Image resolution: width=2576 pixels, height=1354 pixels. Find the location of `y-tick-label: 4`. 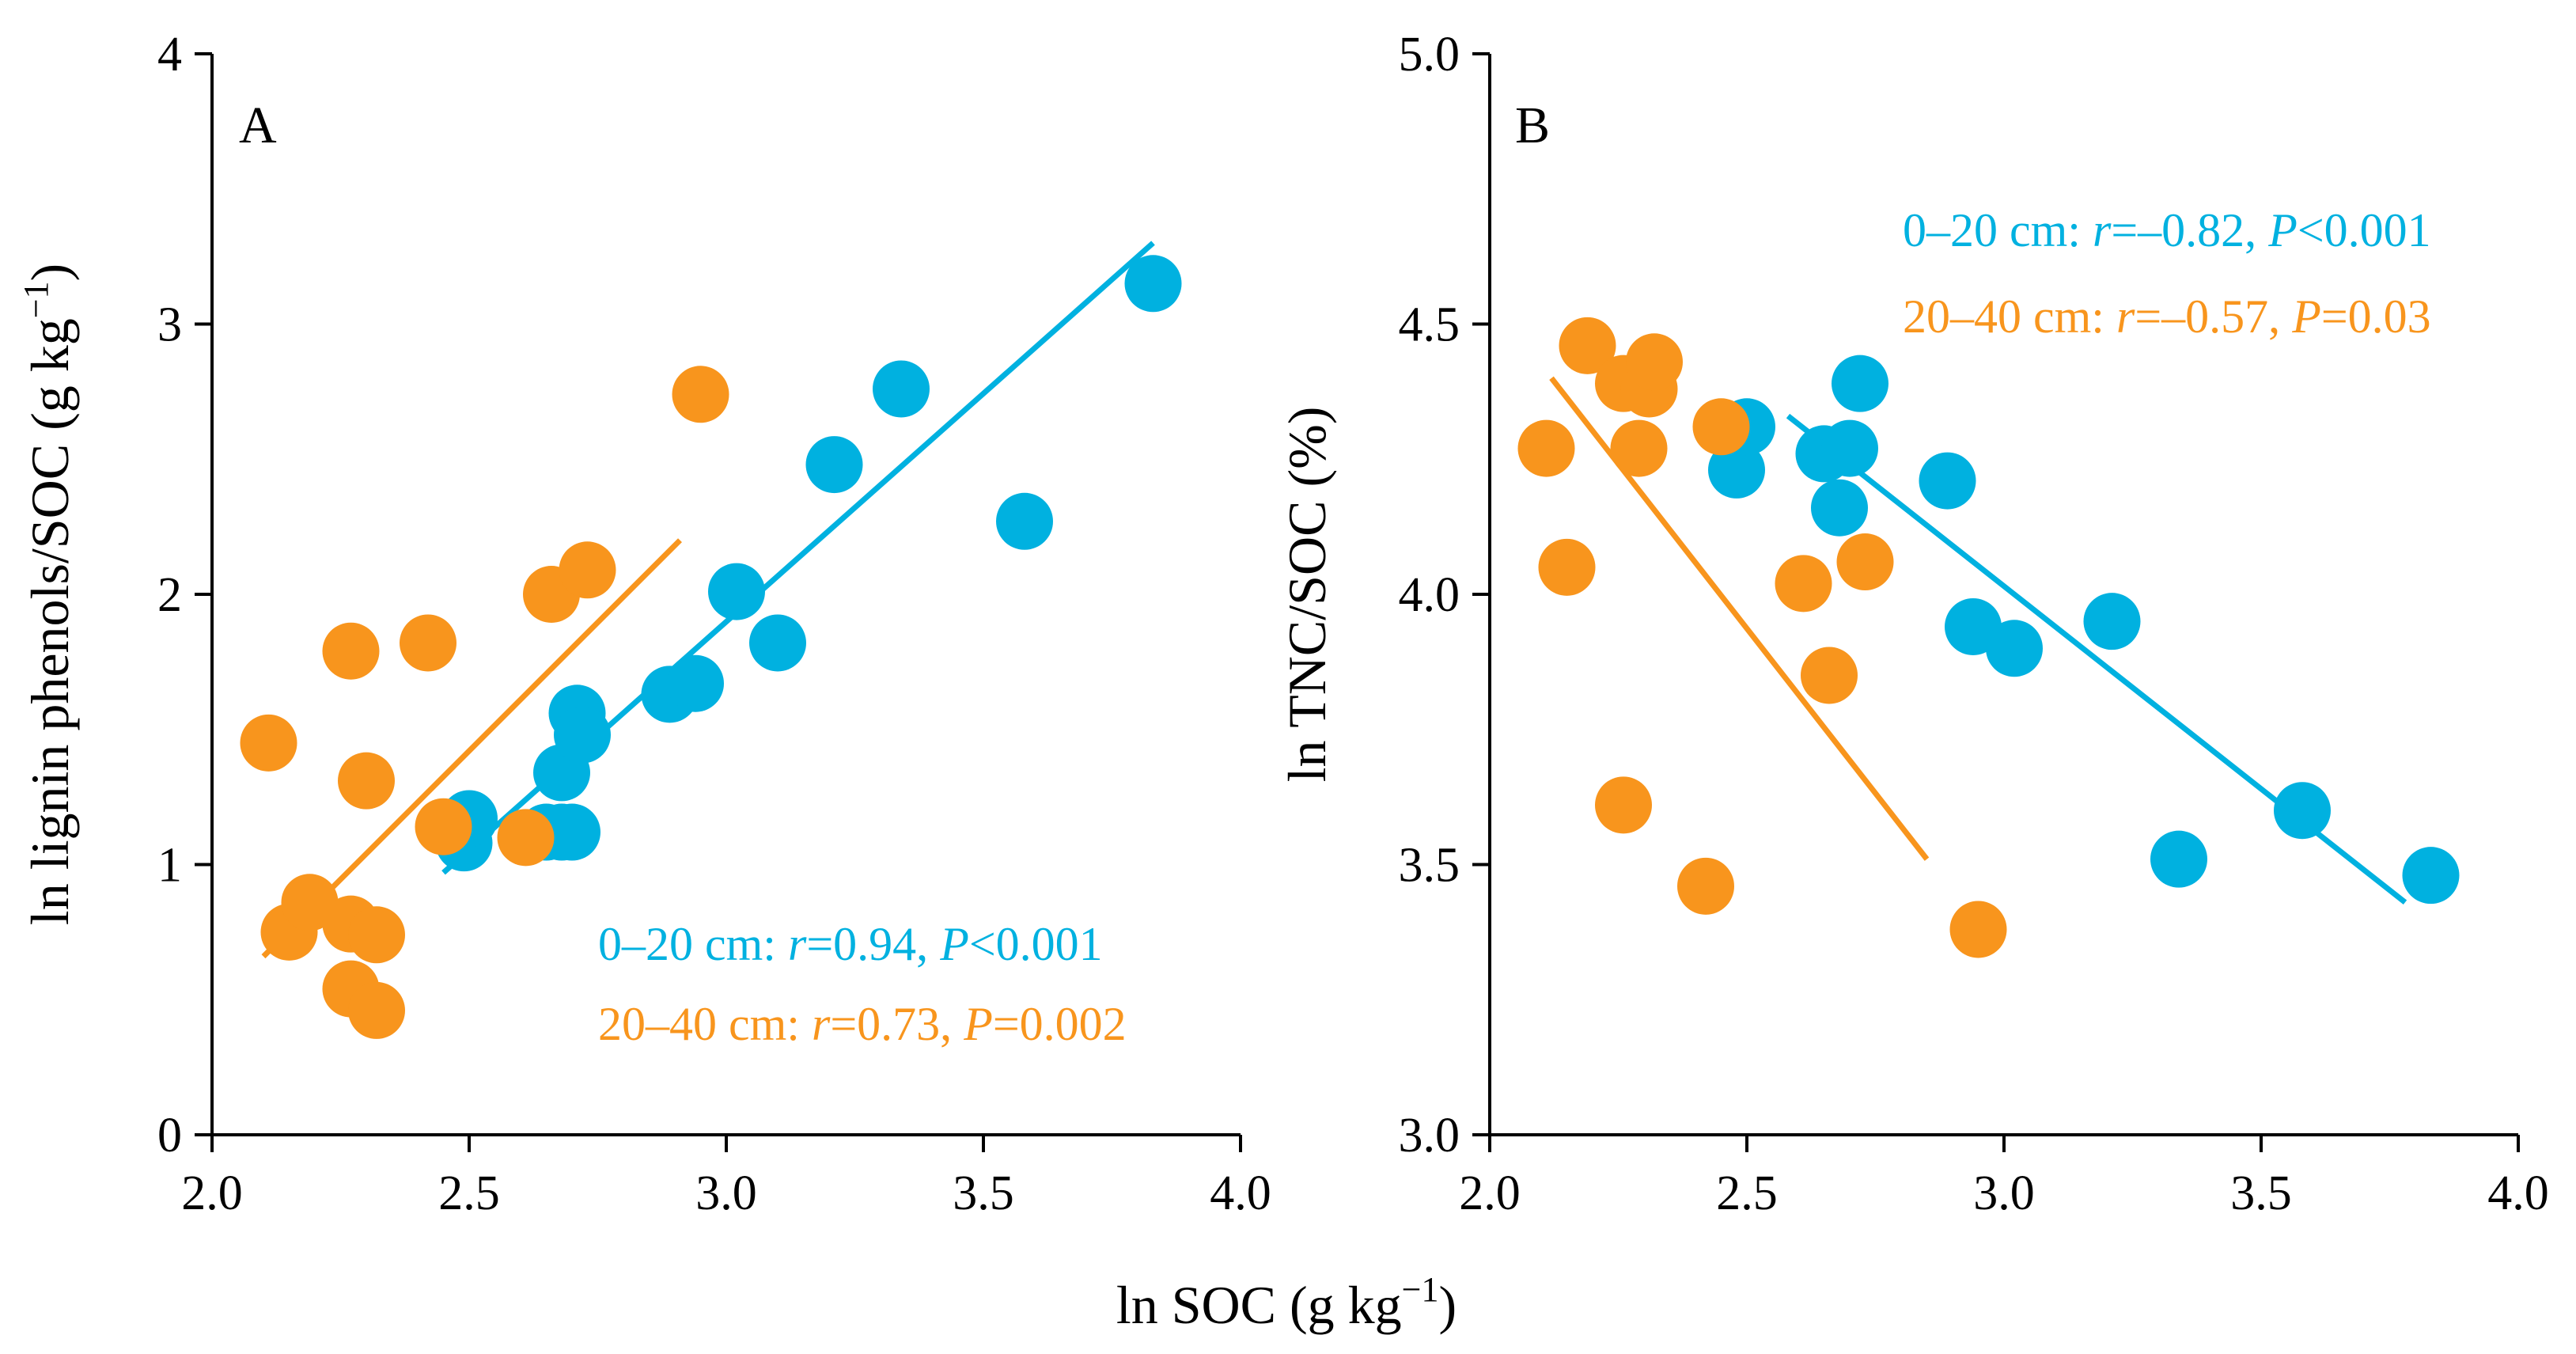

y-tick-label: 4 is located at coordinates (169, 55).